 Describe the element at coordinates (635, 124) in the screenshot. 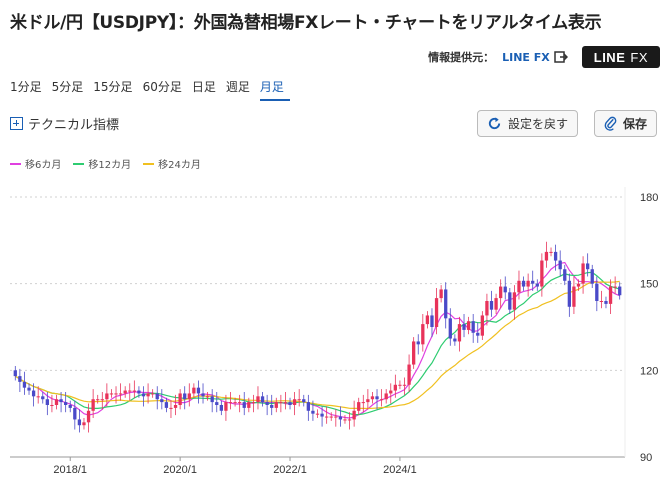

I see `save-label: 保存` at that location.